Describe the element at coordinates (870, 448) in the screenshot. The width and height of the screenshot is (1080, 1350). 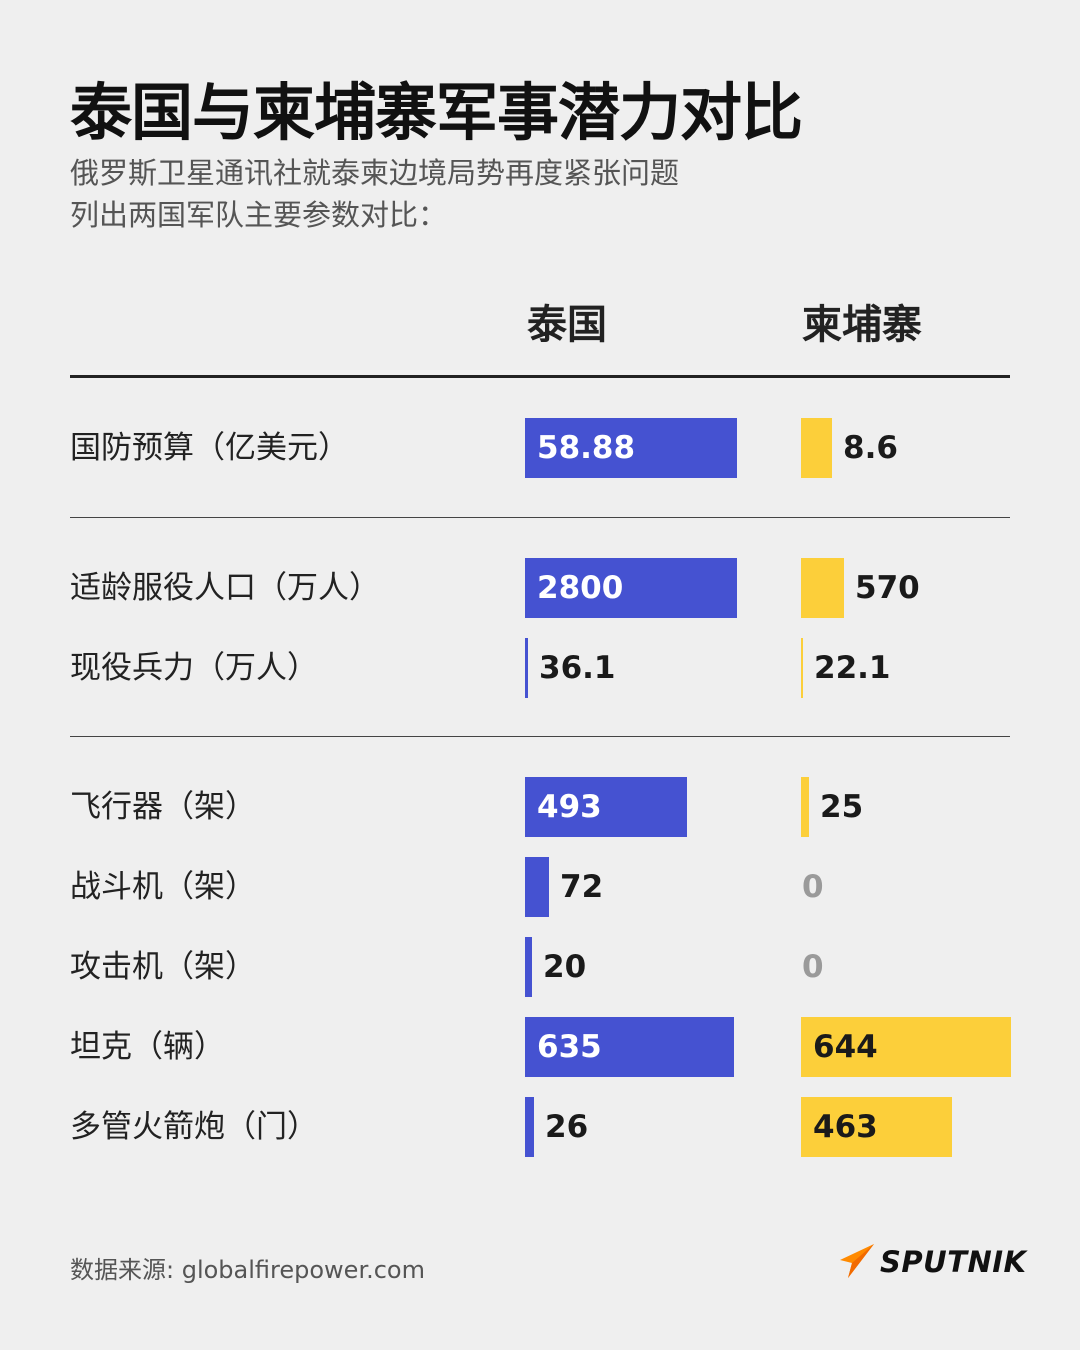
I see `cambodia-value-label: 8.6` at that location.